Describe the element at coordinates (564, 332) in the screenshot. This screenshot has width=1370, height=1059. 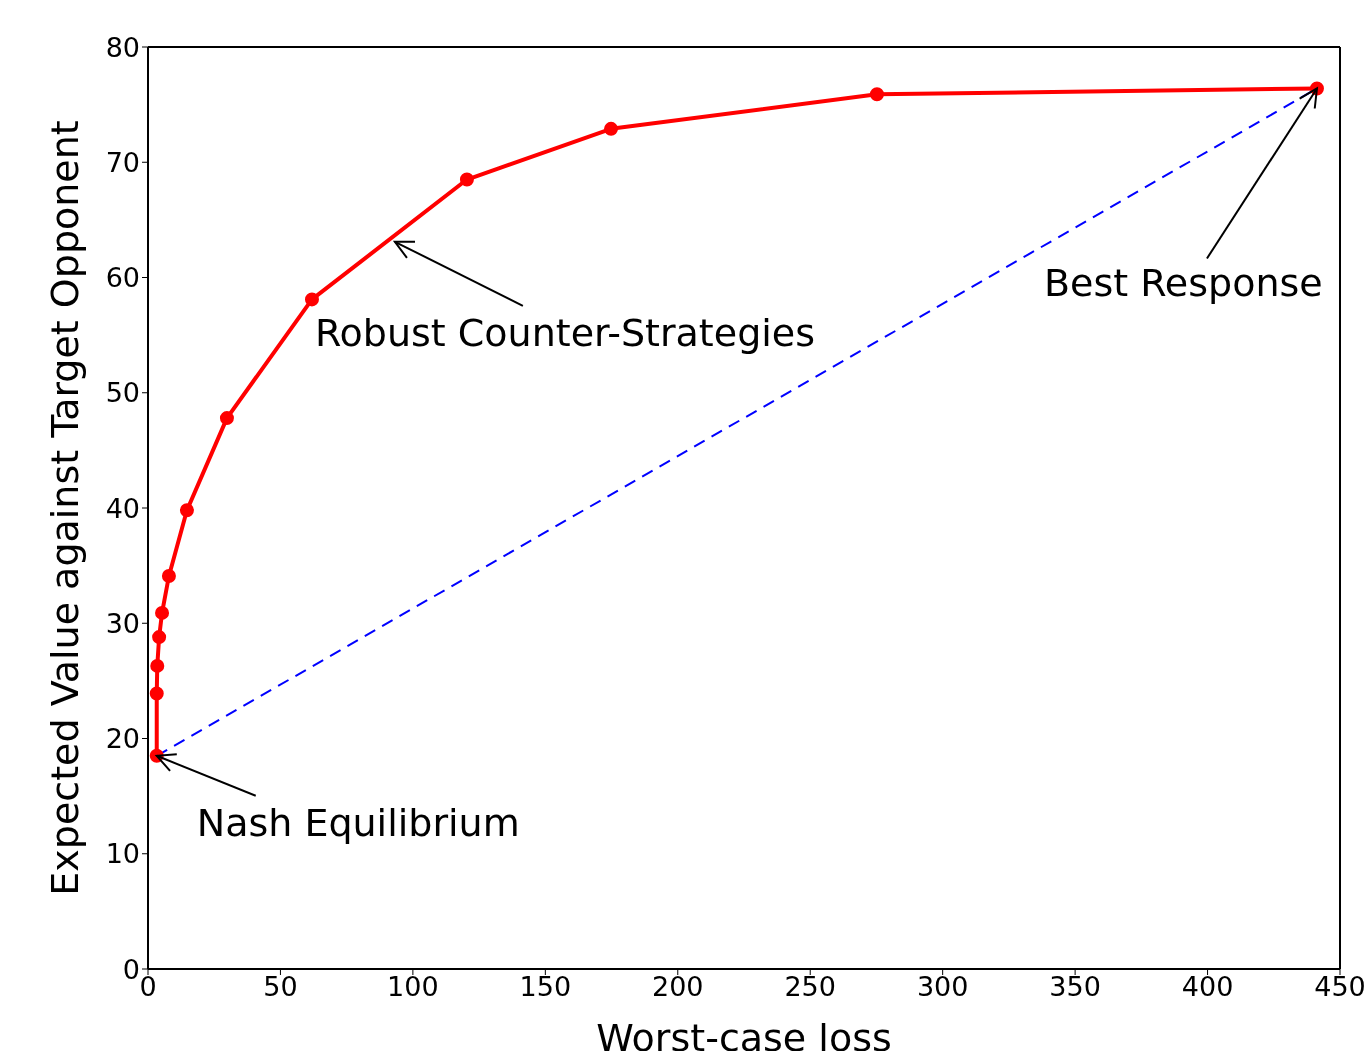
I see `annotation: Robust Counter-Strategies` at that location.